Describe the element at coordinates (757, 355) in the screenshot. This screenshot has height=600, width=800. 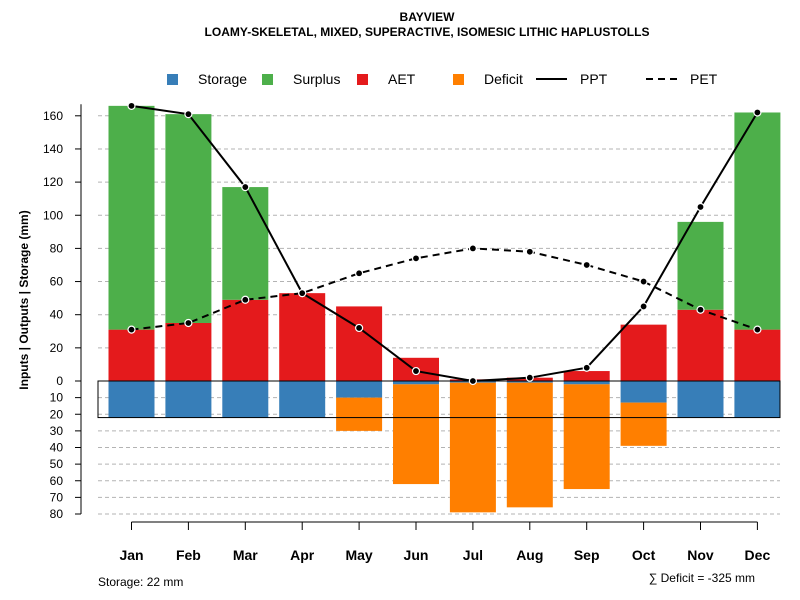
I see `bar-aet-dec` at that location.